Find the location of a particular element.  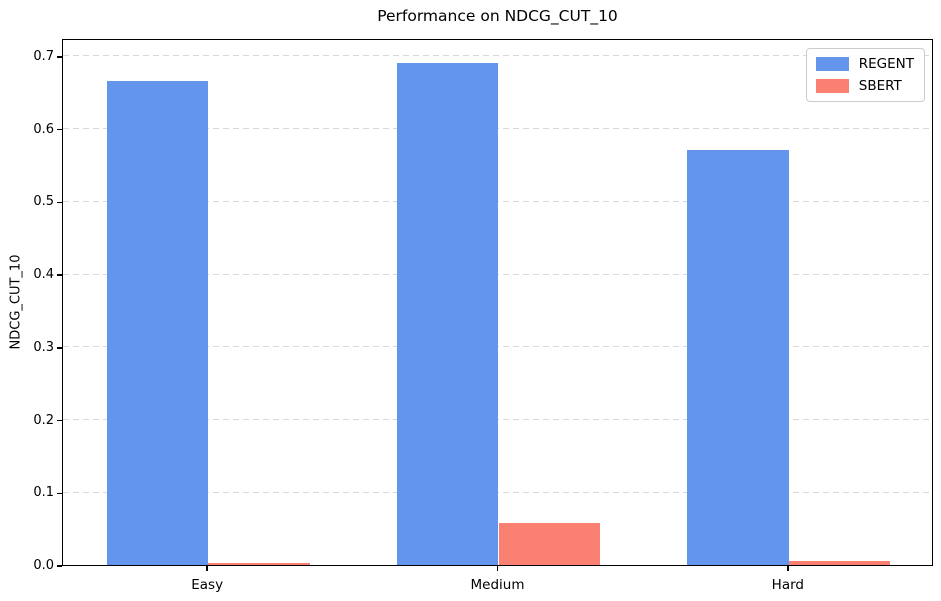

y-tick-label-0.0: 0.0 is located at coordinates (43, 565).